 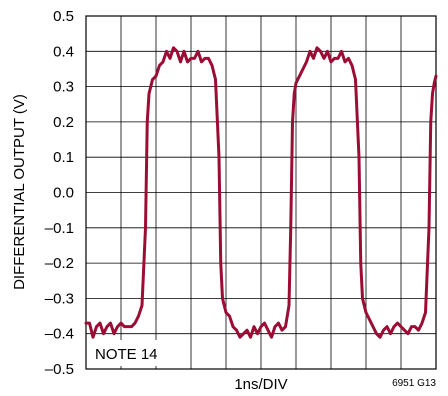 I want to click on y-axis-label: DIFFERENTIAL OUTPUT (V), so click(x=19, y=192).